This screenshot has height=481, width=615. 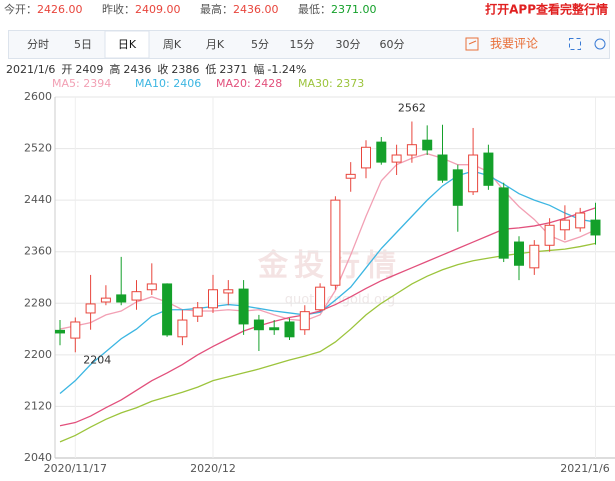 I want to click on comment-icon-pen, so click(x=472, y=42).